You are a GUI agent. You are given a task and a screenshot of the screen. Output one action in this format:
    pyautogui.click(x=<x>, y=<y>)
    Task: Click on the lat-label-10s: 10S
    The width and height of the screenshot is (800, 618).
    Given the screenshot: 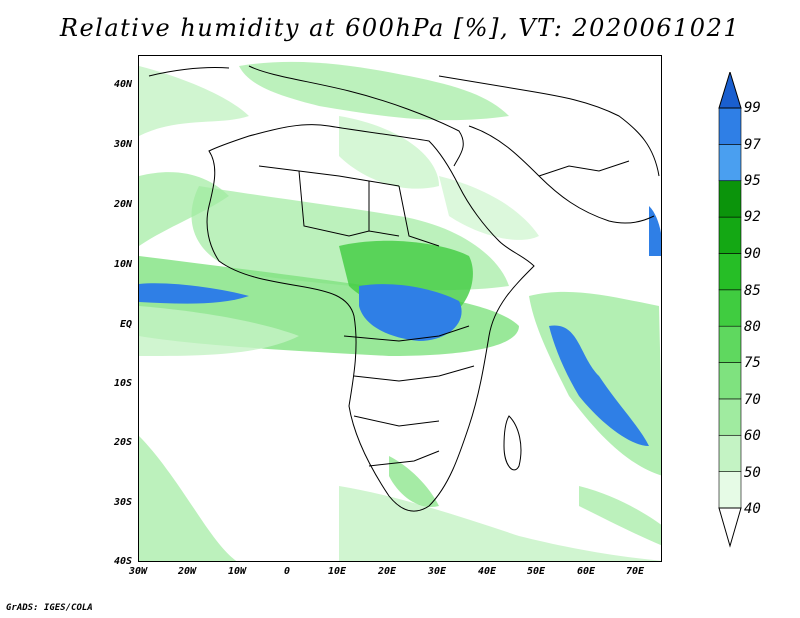 What is the action you would take?
    pyautogui.click(x=122, y=383)
    